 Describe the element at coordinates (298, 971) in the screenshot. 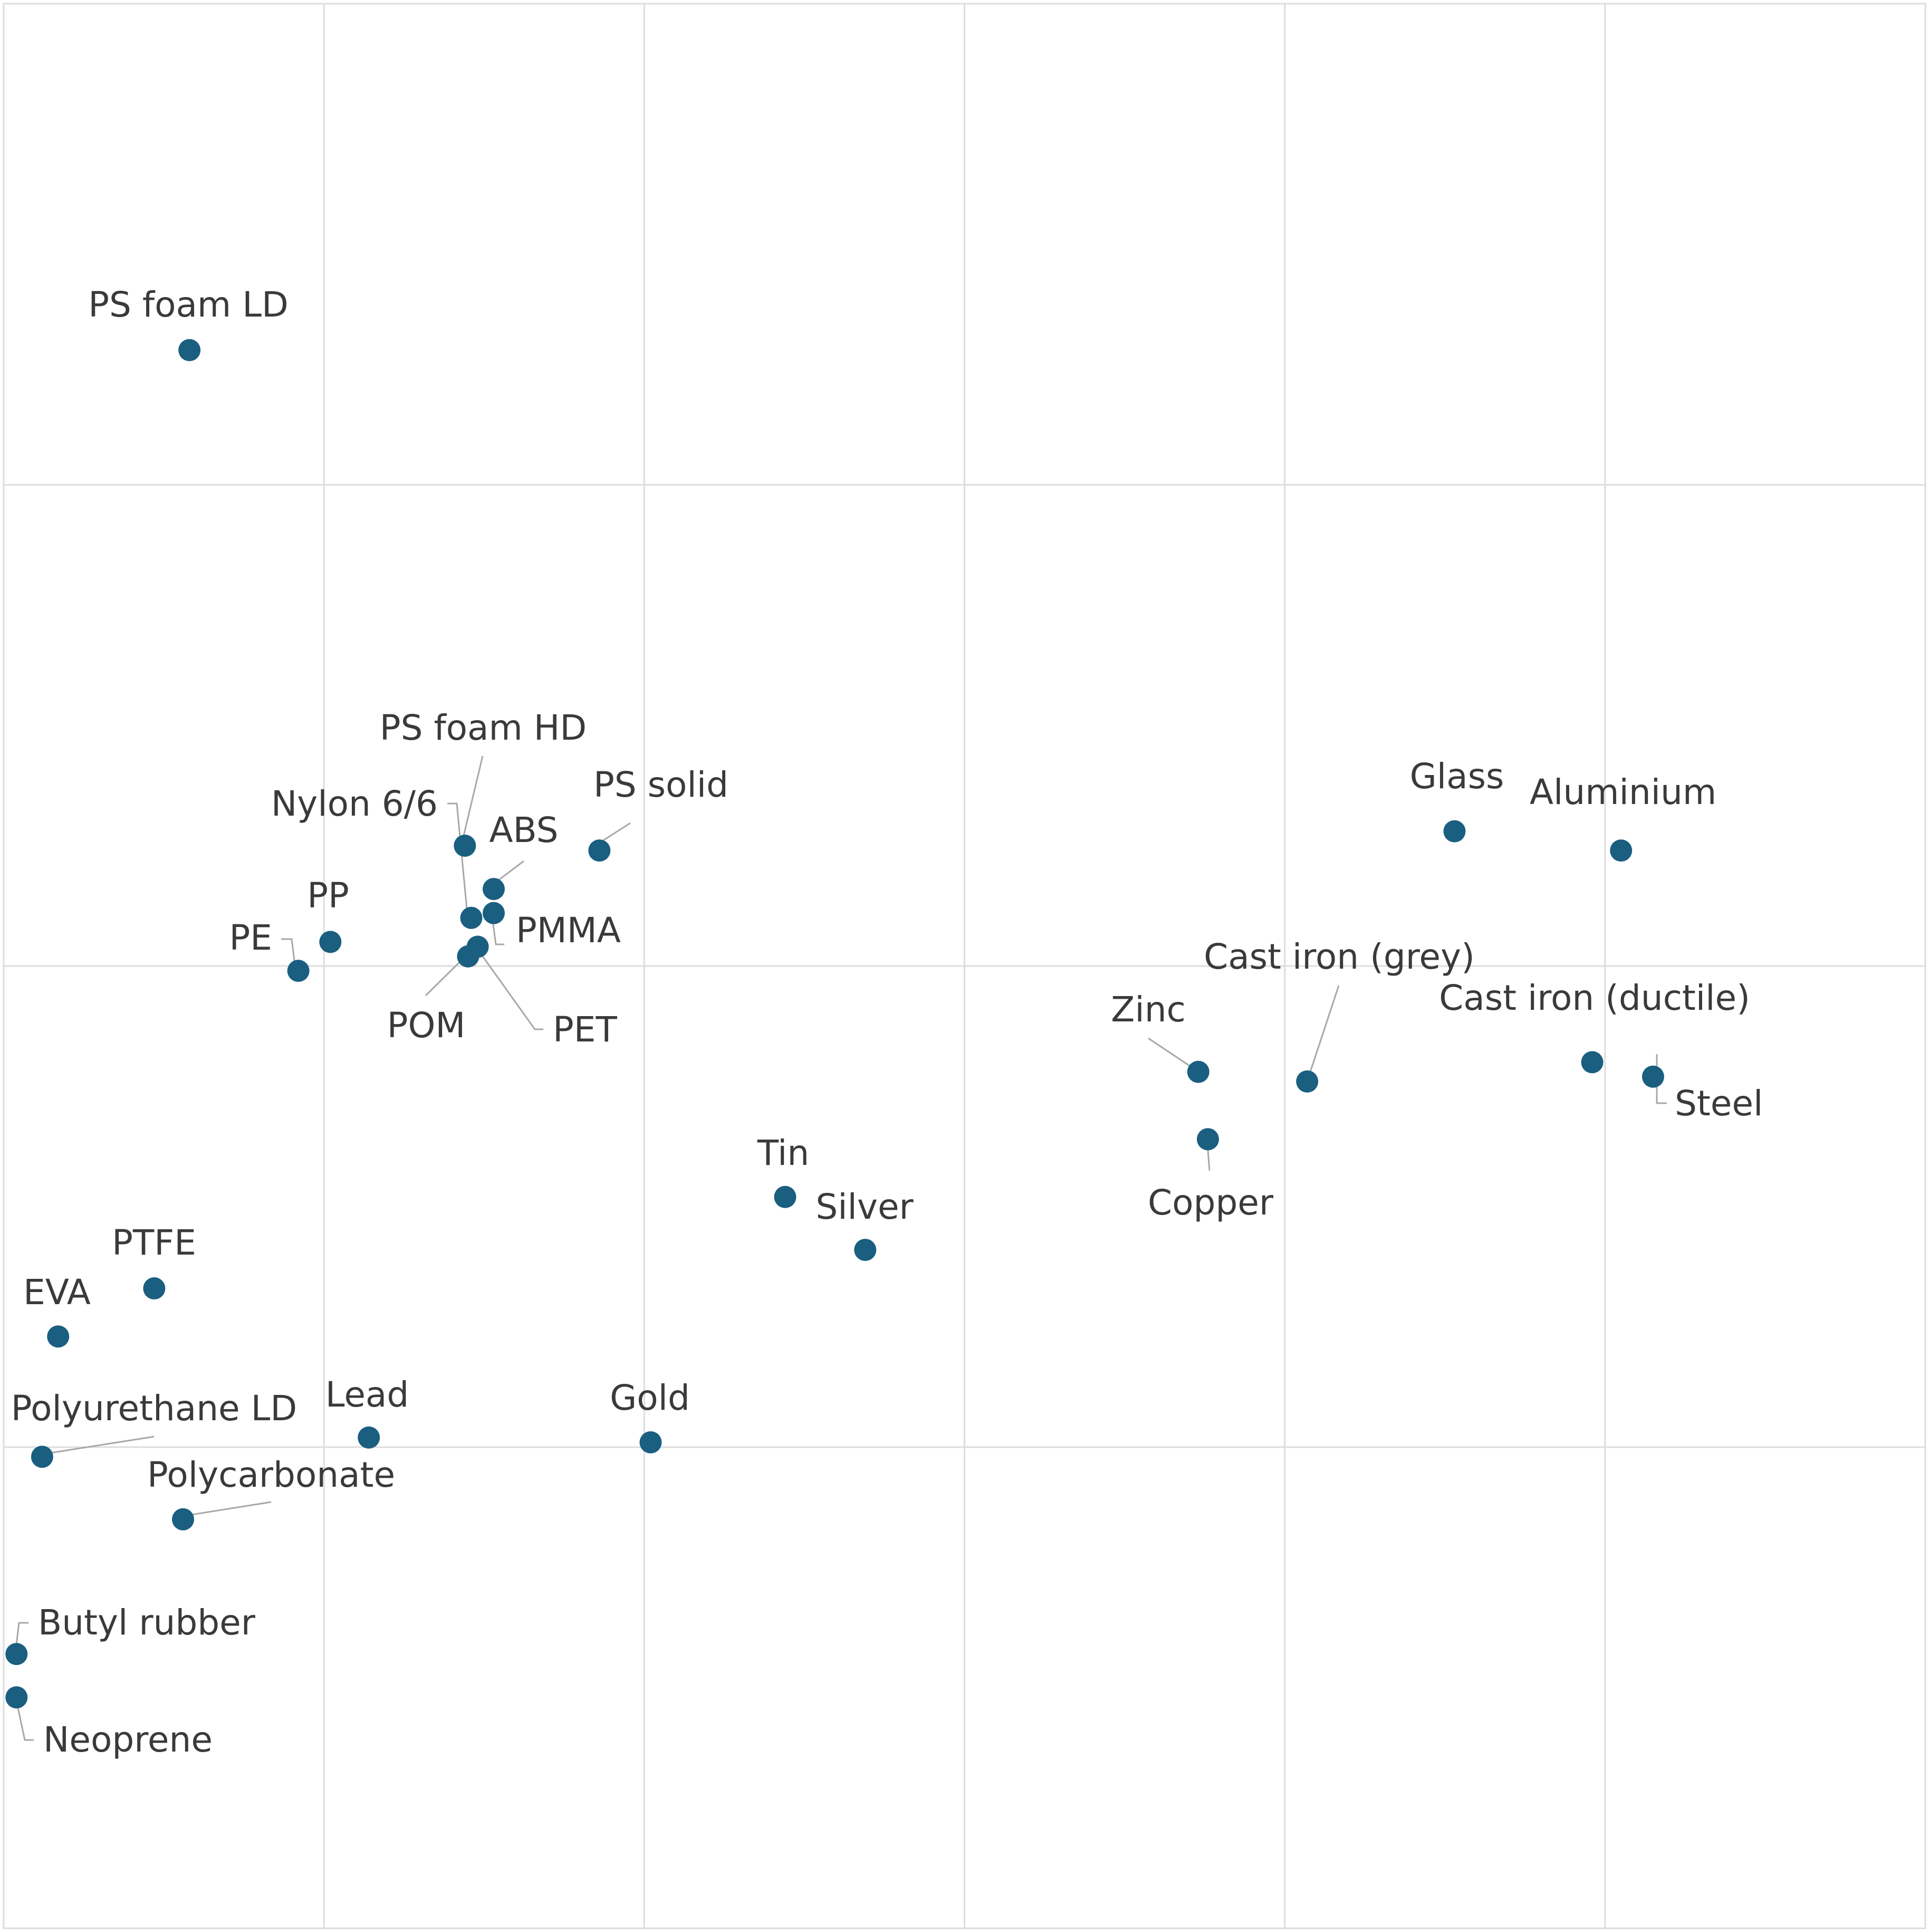

I see `point-pe` at that location.